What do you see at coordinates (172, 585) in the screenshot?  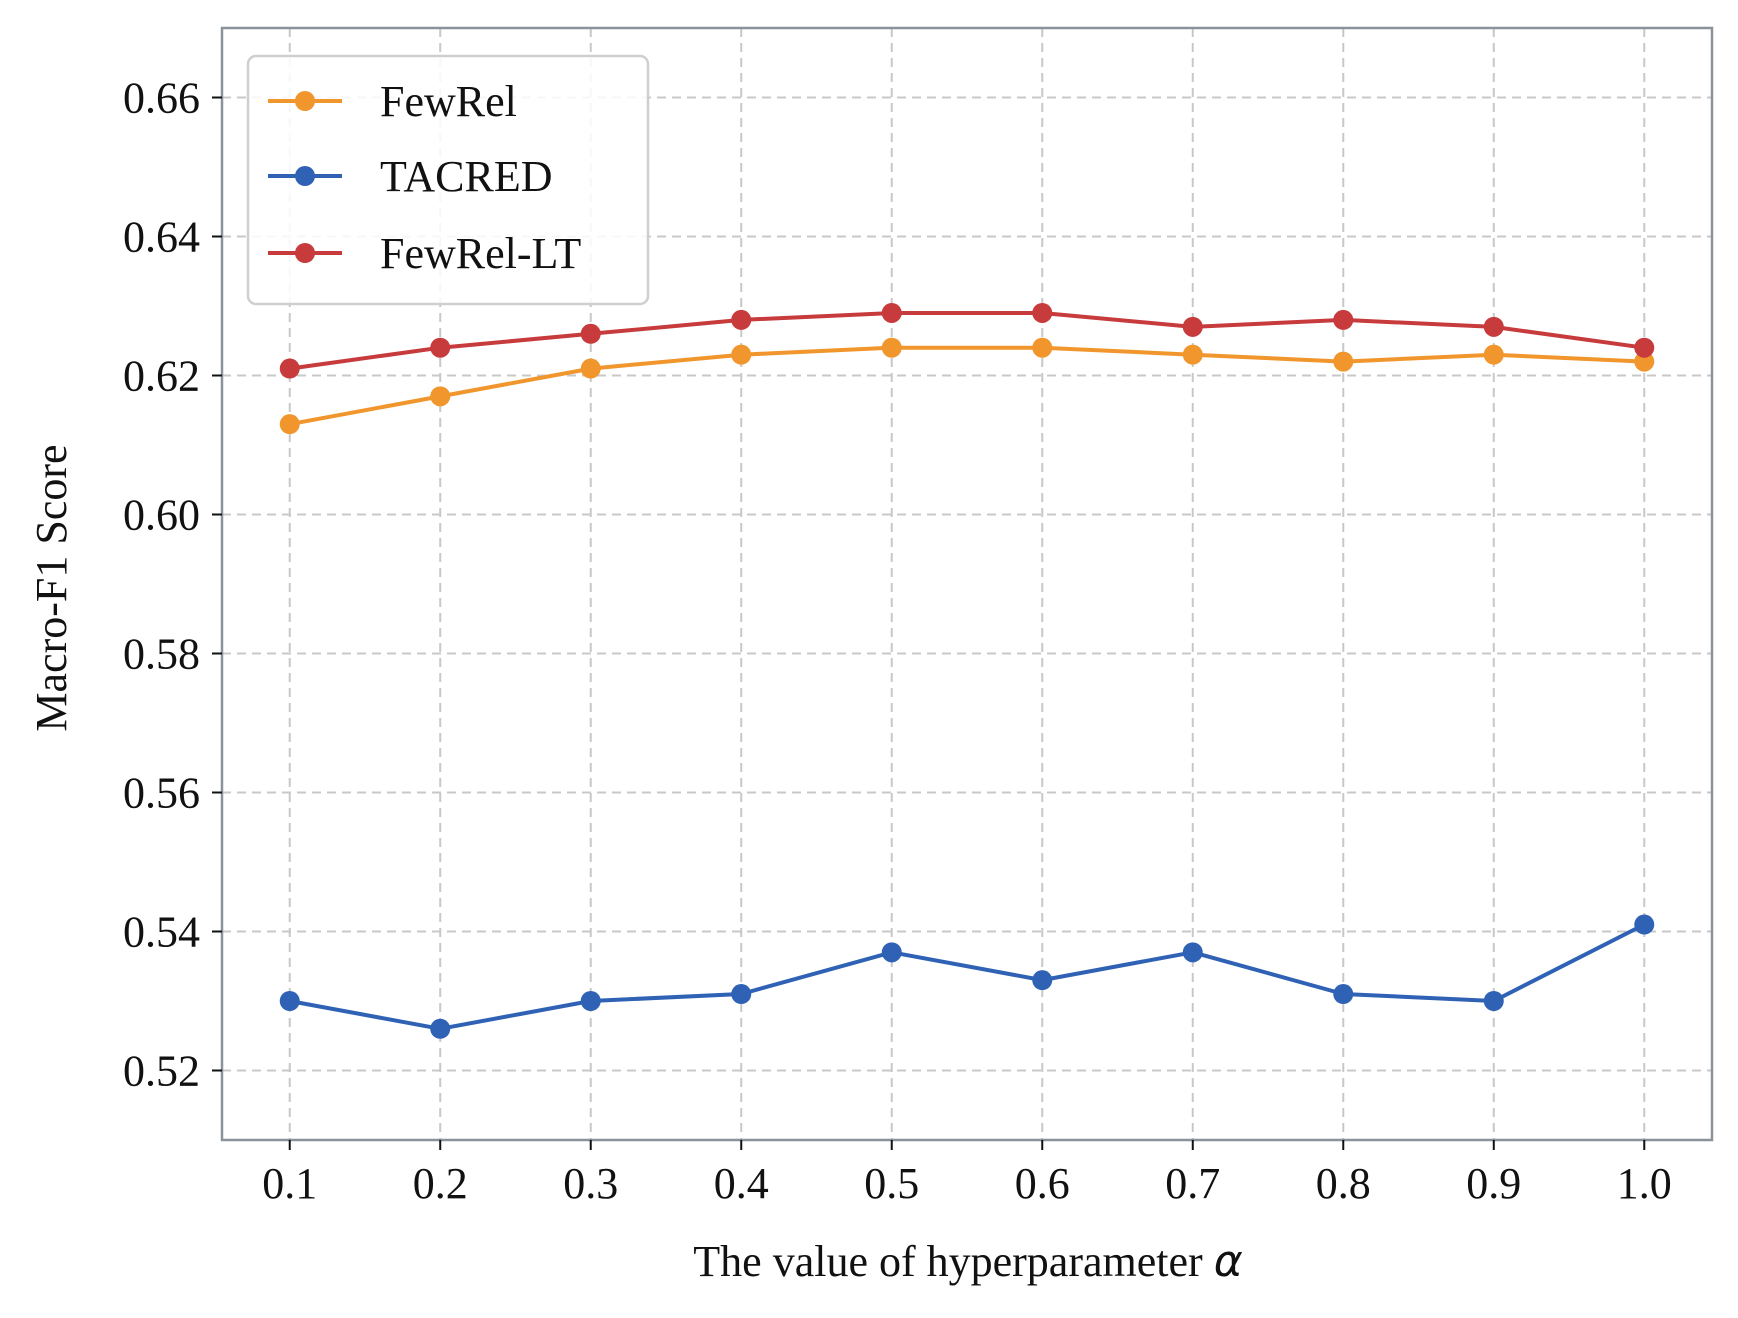 I see `y-axis-ticks: 0.52 0.54 0.56 0.58 0.60 0.62 0.64 0.66` at bounding box center [172, 585].